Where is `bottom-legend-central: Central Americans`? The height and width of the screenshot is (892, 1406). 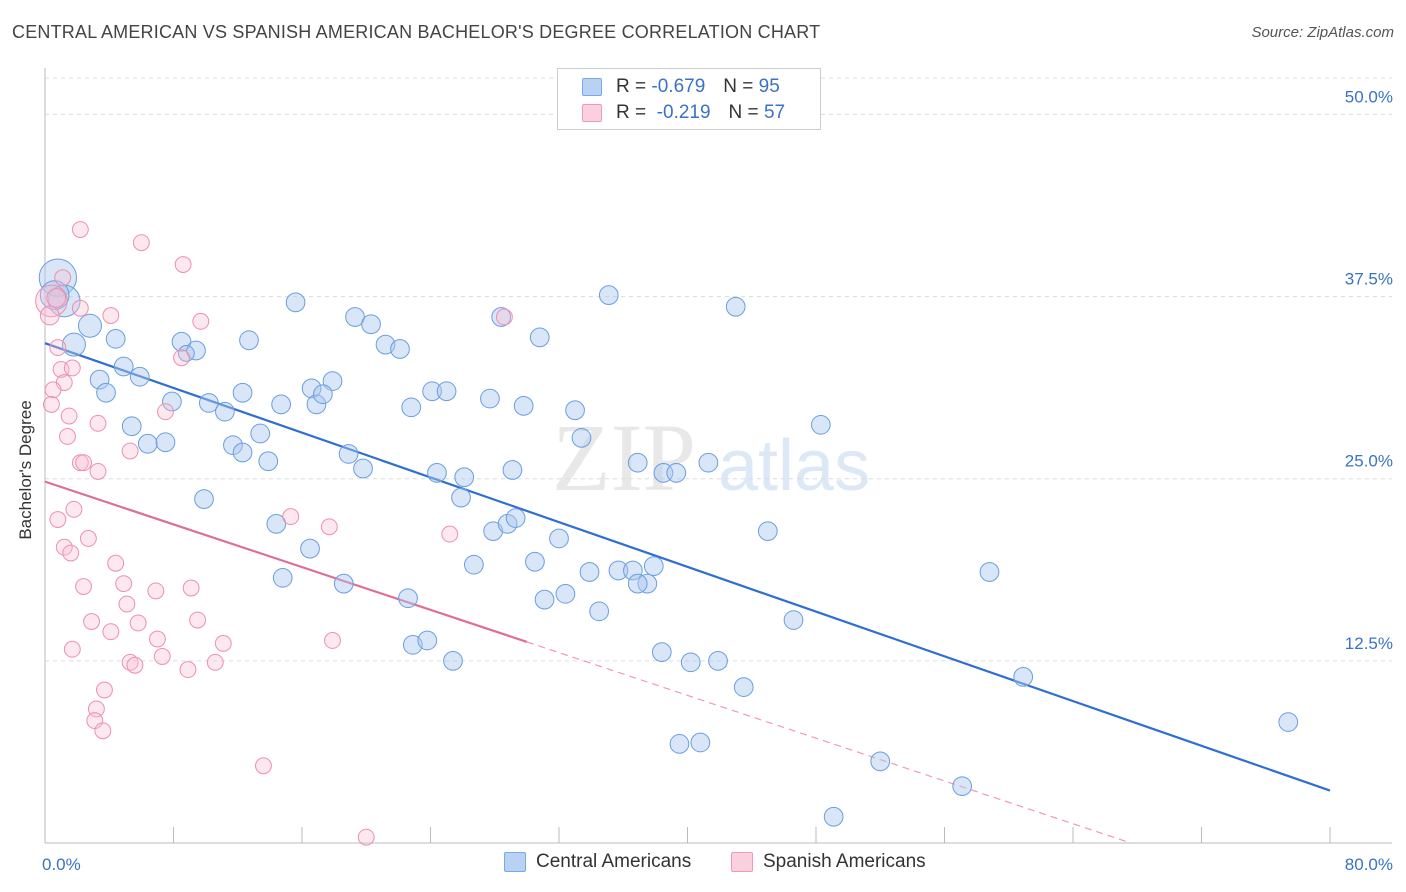
bottom-legend-central: Central Americans is located at coordinates (597, 862).